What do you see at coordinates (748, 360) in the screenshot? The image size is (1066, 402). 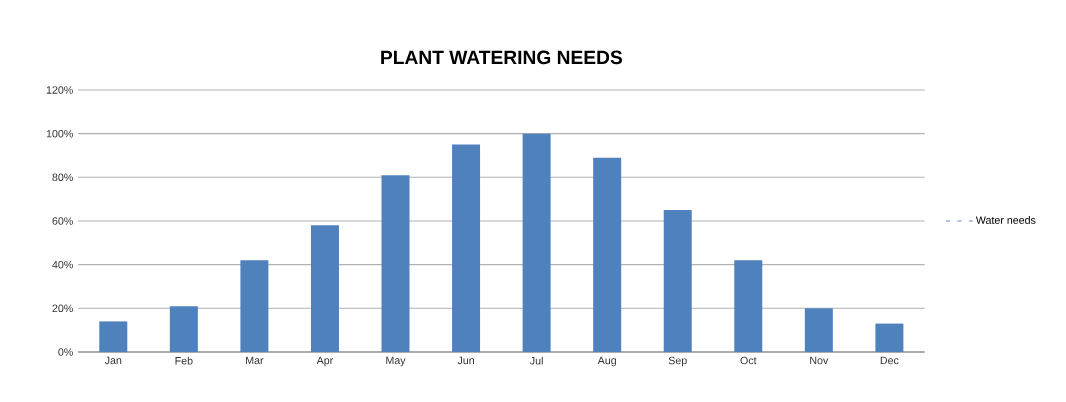 I see `x-tick-label: Oct` at bounding box center [748, 360].